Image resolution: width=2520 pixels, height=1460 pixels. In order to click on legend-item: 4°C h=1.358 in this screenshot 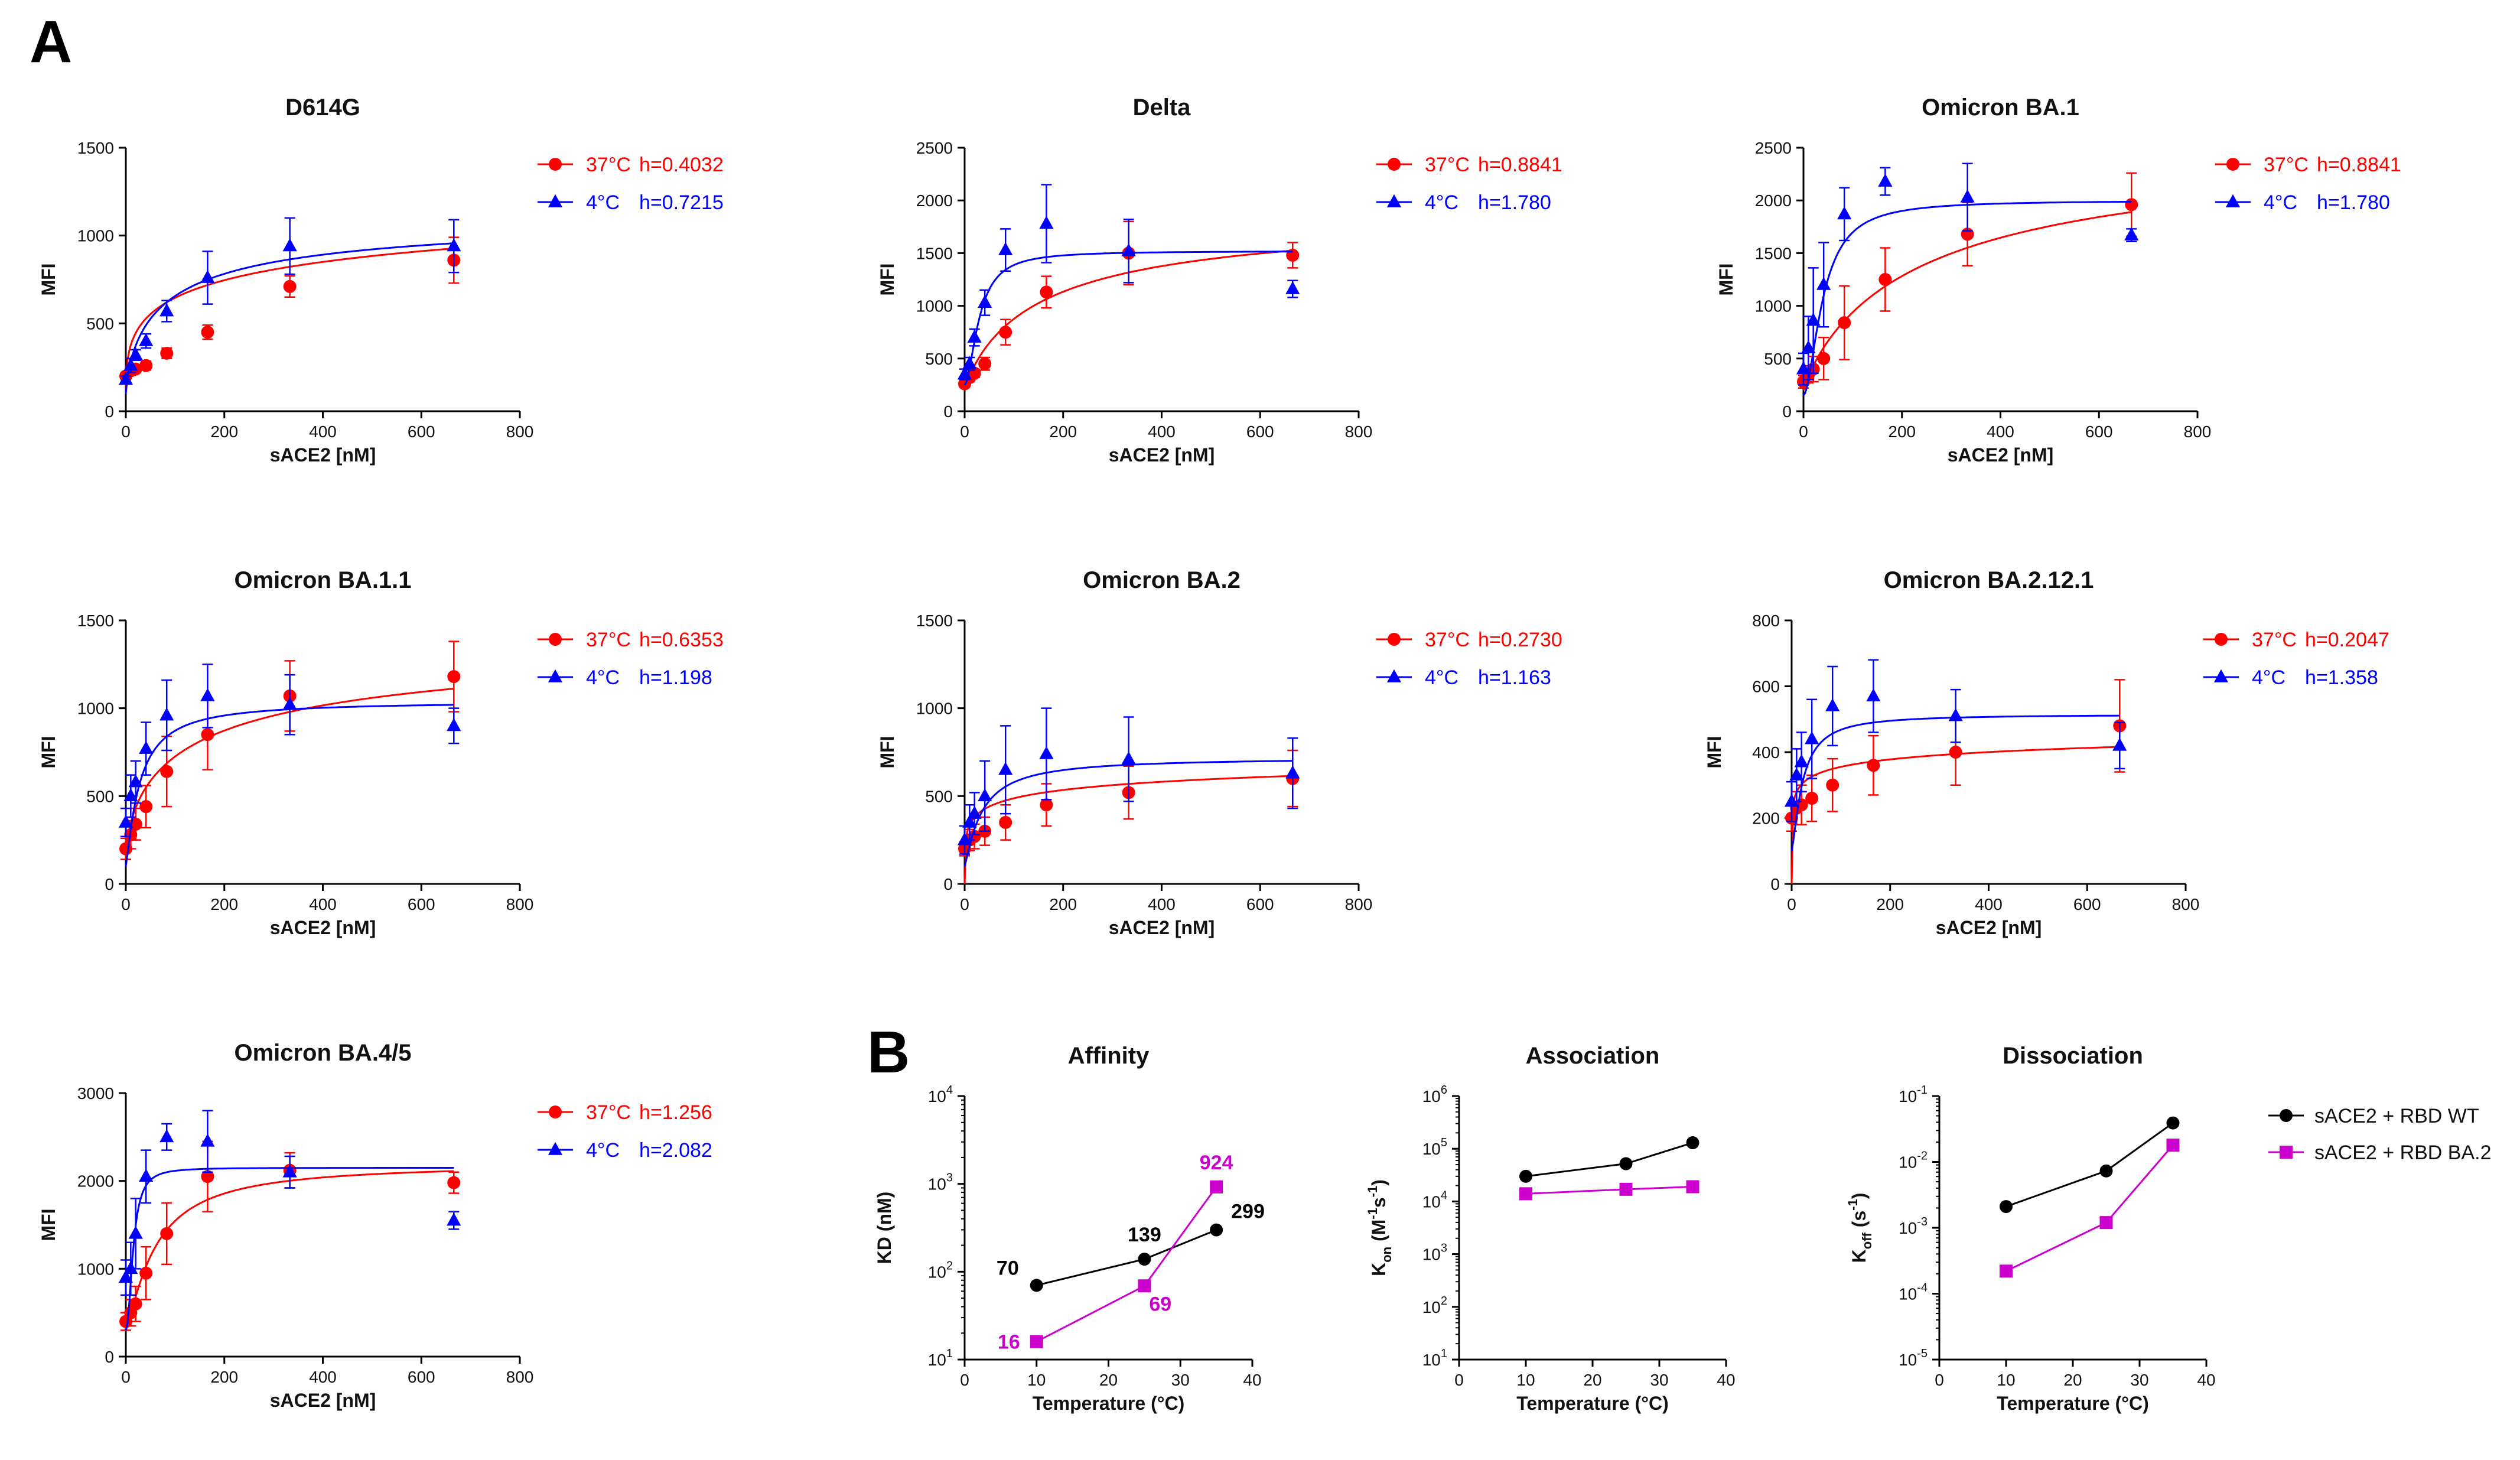, I will do `click(2290, 677)`.